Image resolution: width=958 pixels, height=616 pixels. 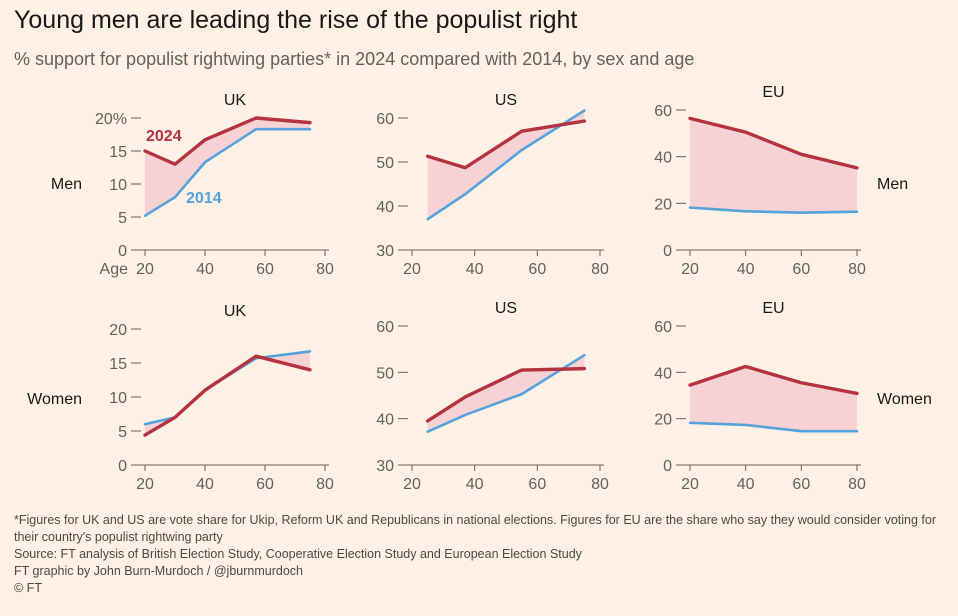 What do you see at coordinates (506, 144) in the screenshot?
I see `series-line-2024-us-men` at bounding box center [506, 144].